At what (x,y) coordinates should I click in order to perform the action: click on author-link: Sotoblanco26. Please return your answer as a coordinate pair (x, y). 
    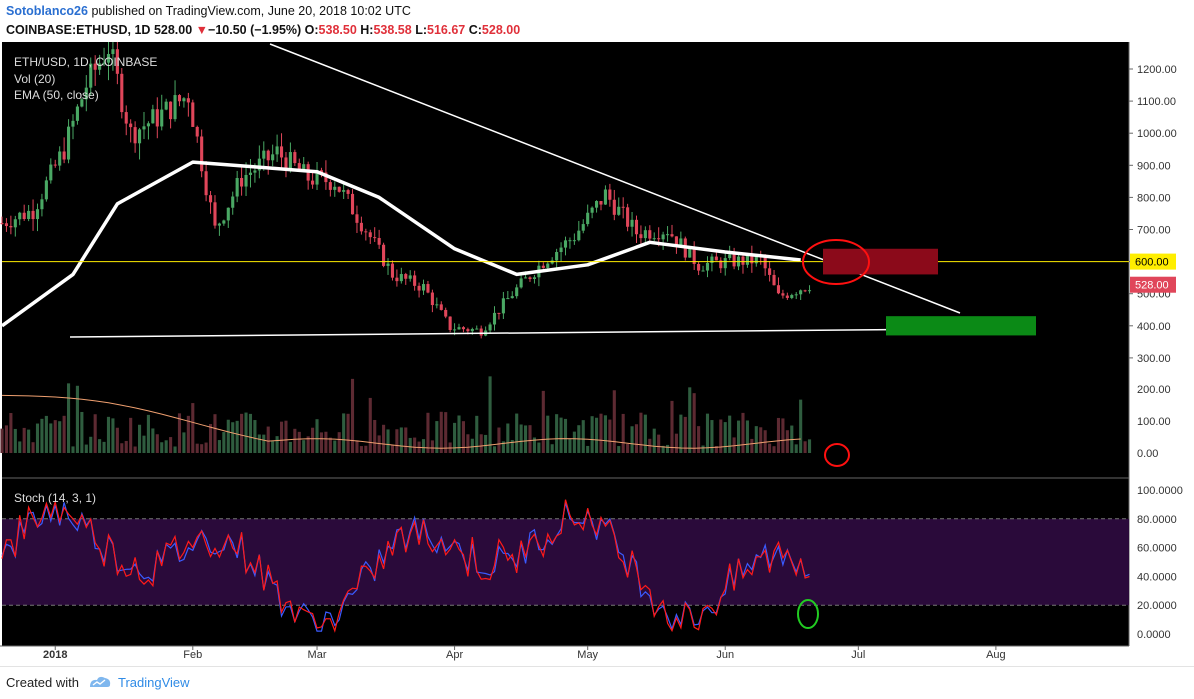
    Looking at the image, I should click on (47, 11).